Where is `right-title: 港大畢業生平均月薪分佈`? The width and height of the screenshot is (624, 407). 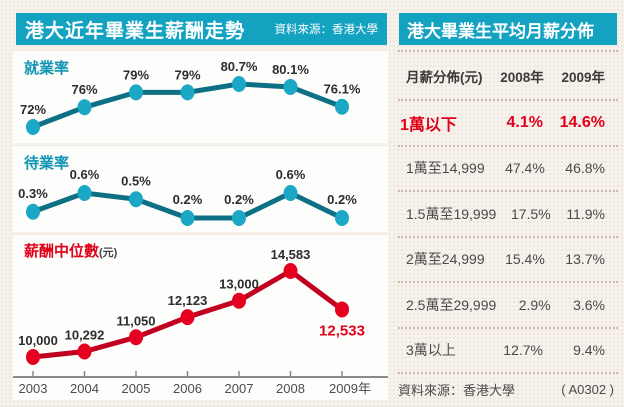
right-title: 港大畢業生平均月薪分佈 is located at coordinates (500, 31).